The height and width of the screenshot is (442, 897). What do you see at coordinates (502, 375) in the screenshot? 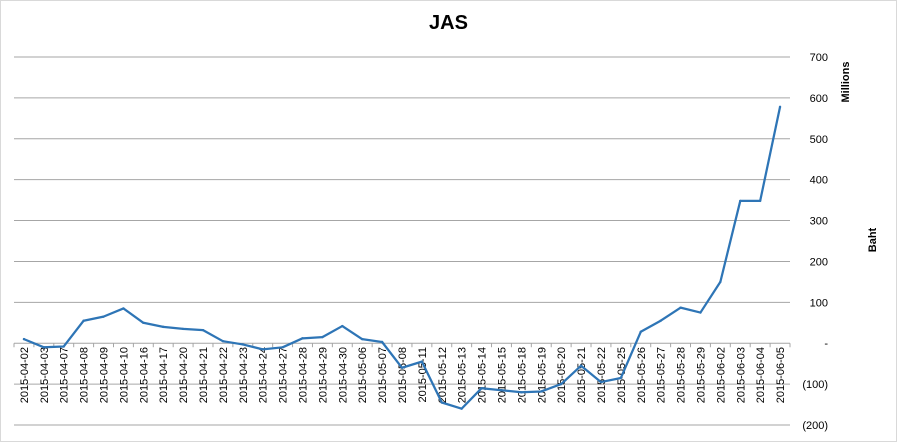
I see `x-tick-label: 2015-05-15` at bounding box center [502, 375].